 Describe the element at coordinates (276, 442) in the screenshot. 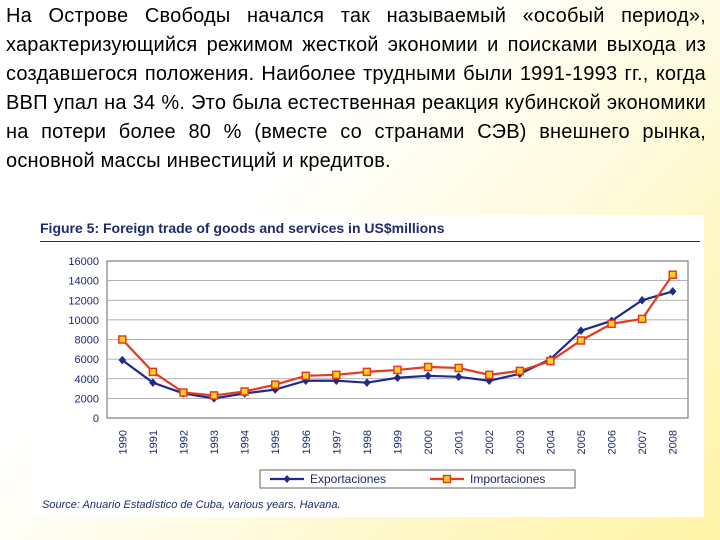

I see `x-tick-label: 1995` at that location.